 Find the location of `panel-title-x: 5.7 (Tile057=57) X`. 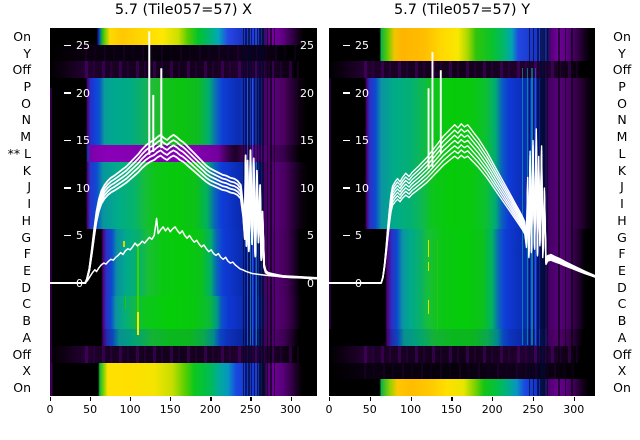

panel-title-x: 5.7 (Tile057=57) X is located at coordinates (183, 10).